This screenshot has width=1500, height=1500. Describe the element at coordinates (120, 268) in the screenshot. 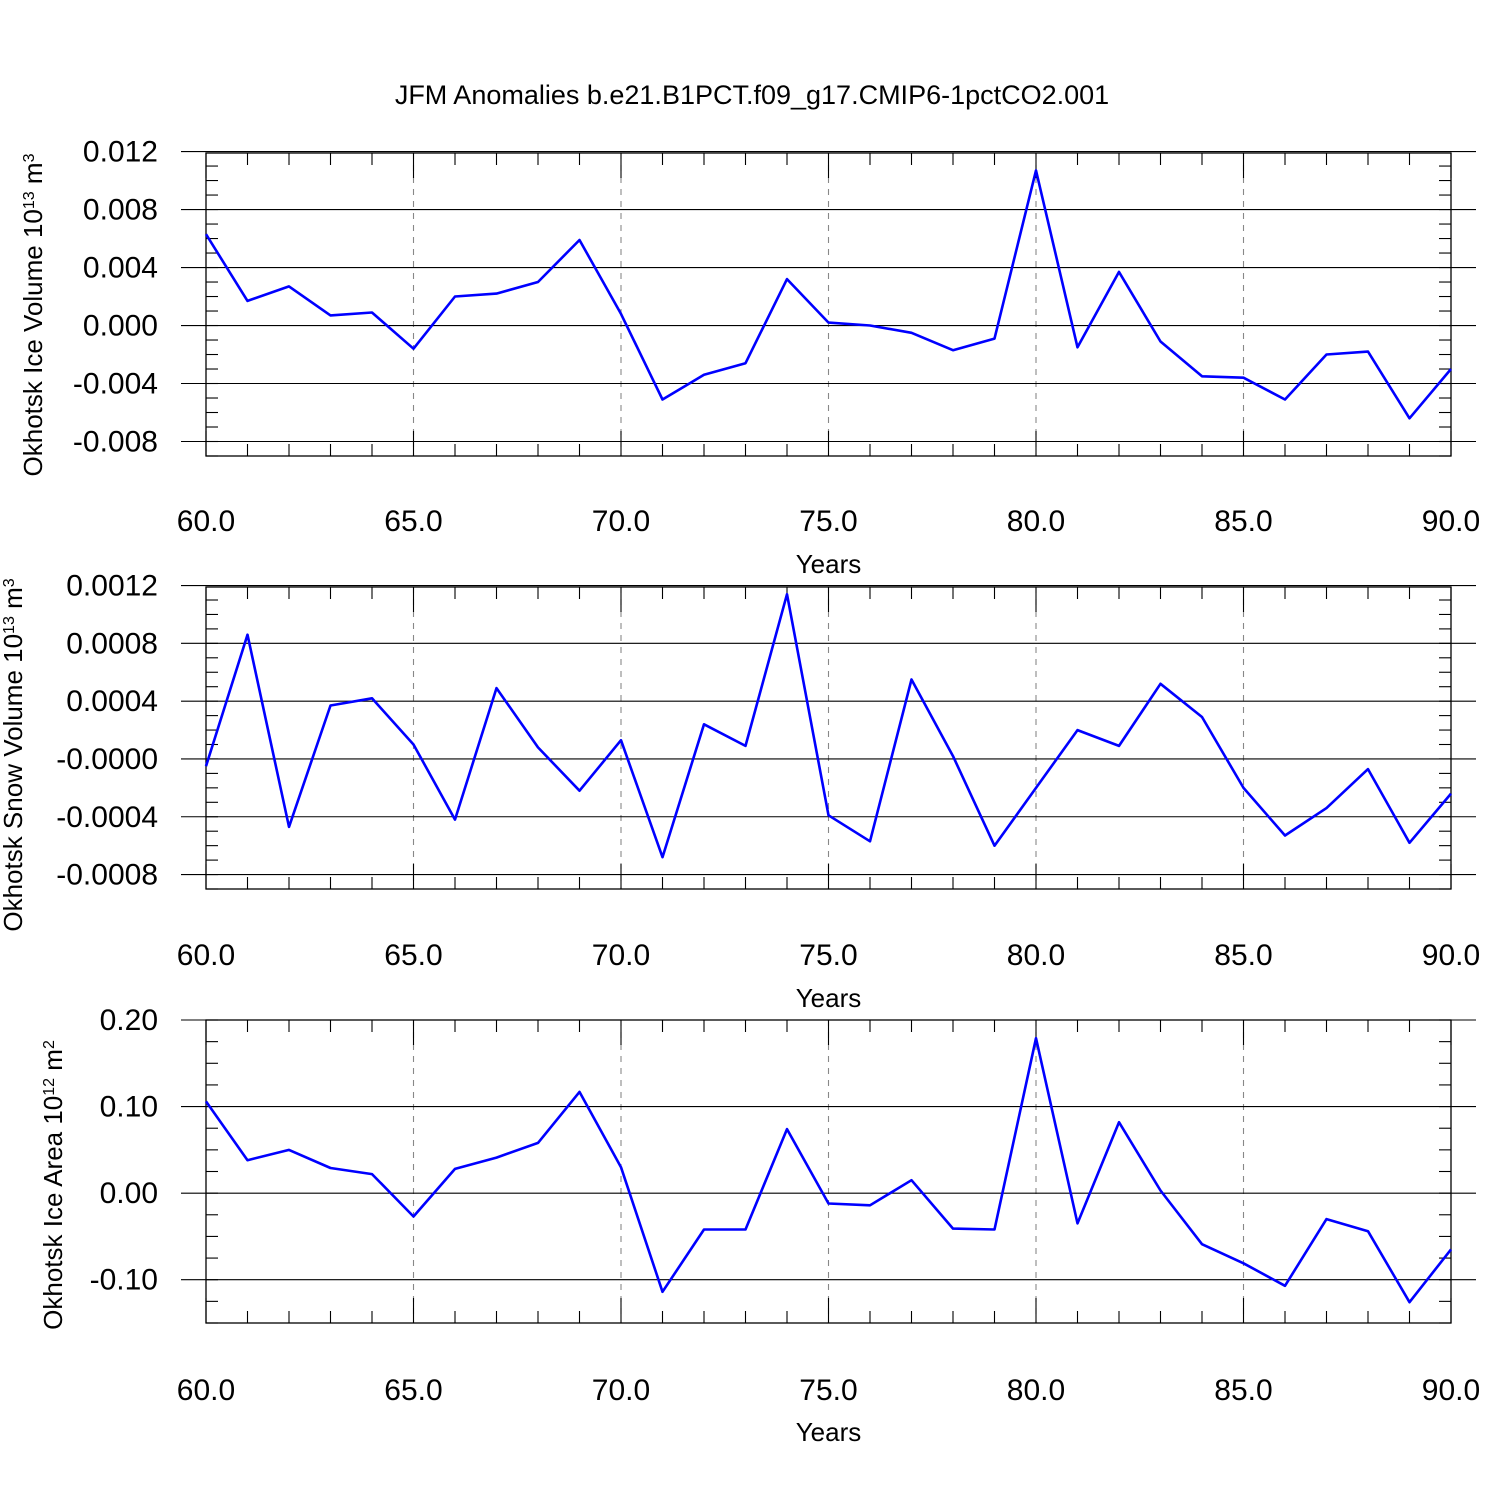

I see `y-tick-label: 0.004` at that location.